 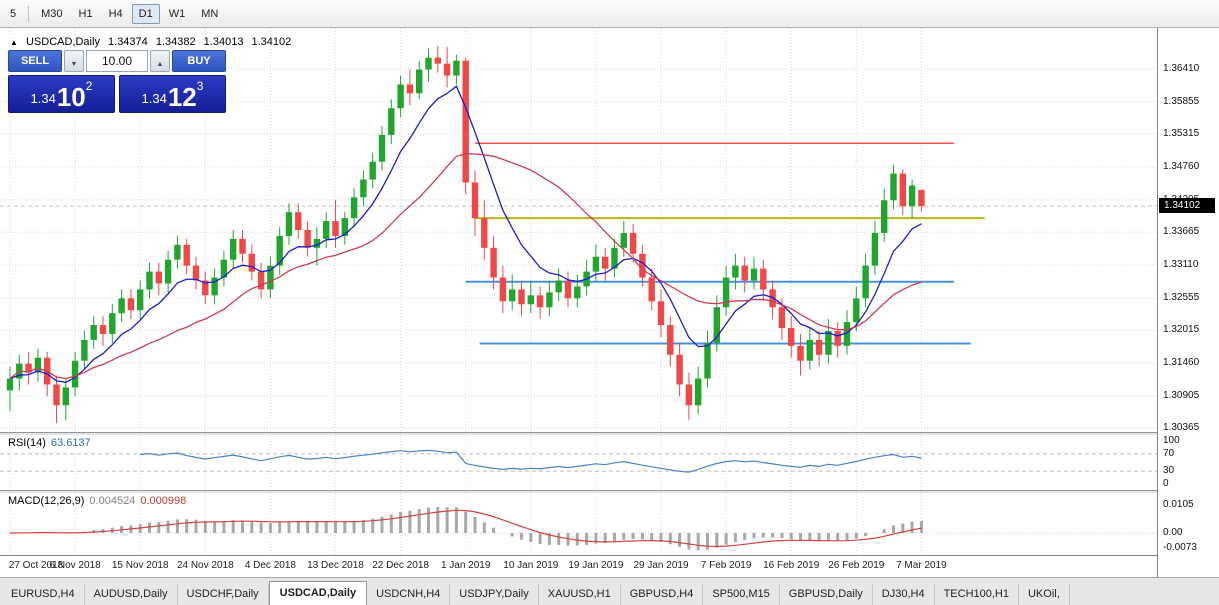 I want to click on sell-price-pips: 10, so click(x=71, y=96).